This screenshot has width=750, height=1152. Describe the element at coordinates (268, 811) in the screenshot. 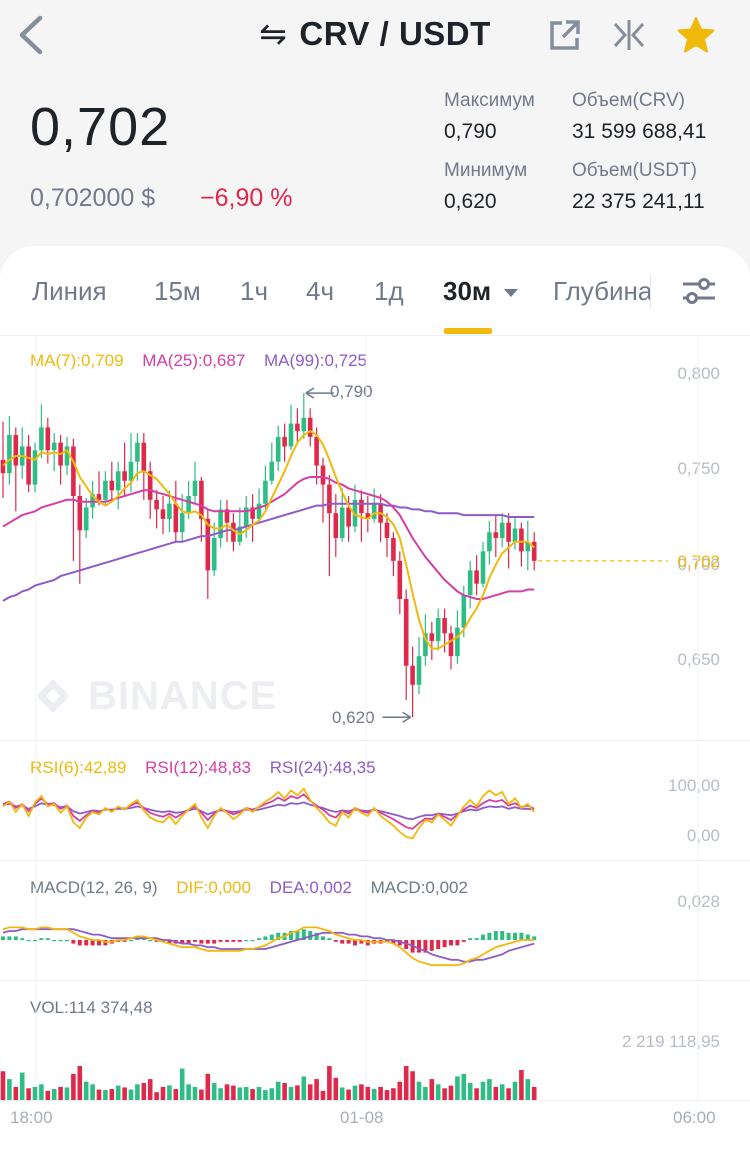

I see `rsi24-line` at that location.